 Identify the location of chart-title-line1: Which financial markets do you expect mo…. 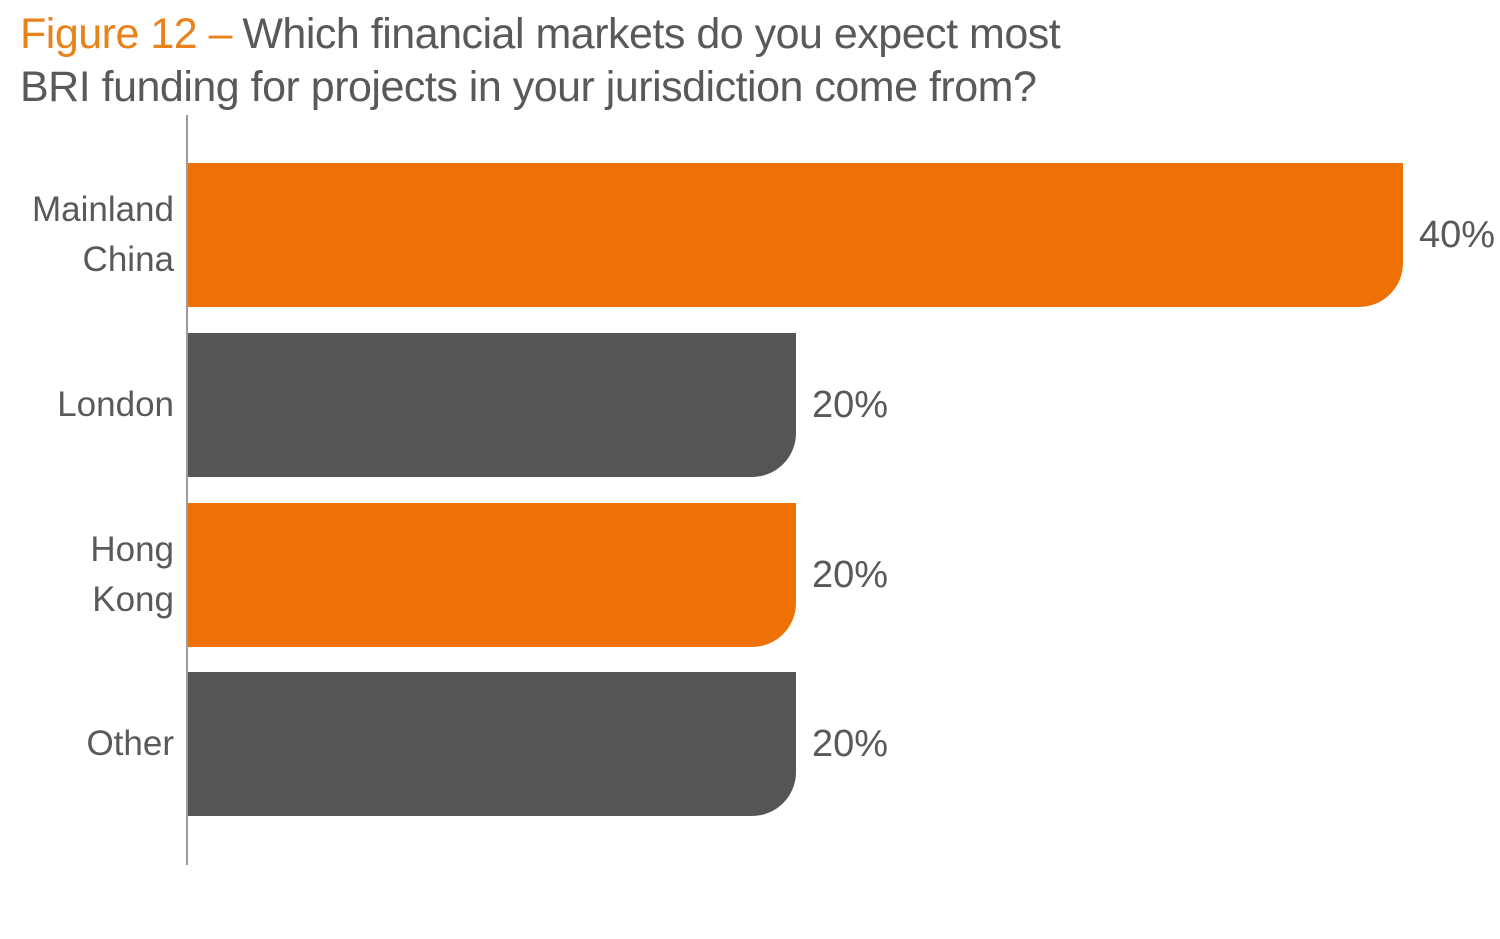
(651, 34).